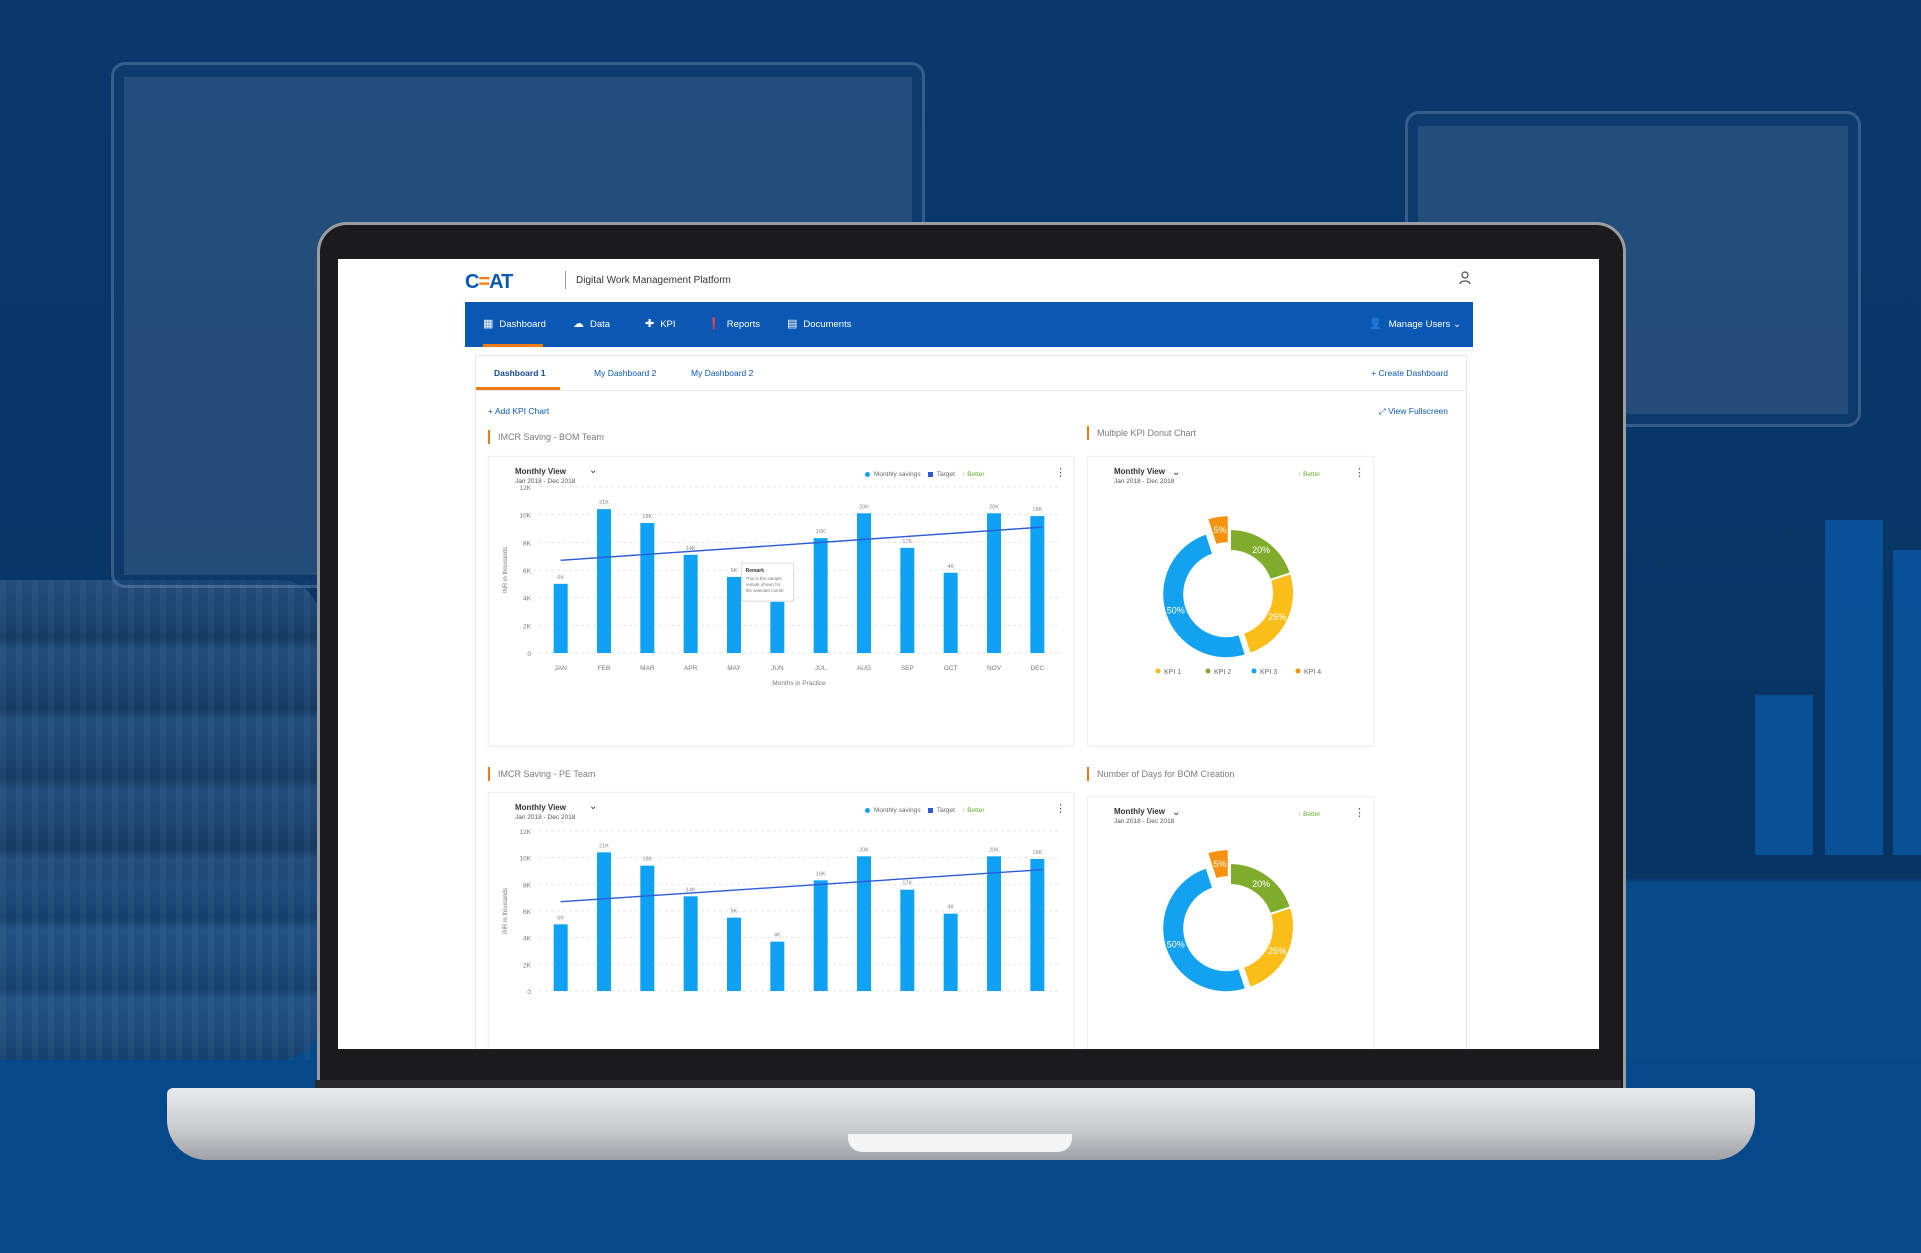 This screenshot has height=1253, width=1921. What do you see at coordinates (1277, 951) in the screenshot?
I see `donut-slice-label: 25%` at bounding box center [1277, 951].